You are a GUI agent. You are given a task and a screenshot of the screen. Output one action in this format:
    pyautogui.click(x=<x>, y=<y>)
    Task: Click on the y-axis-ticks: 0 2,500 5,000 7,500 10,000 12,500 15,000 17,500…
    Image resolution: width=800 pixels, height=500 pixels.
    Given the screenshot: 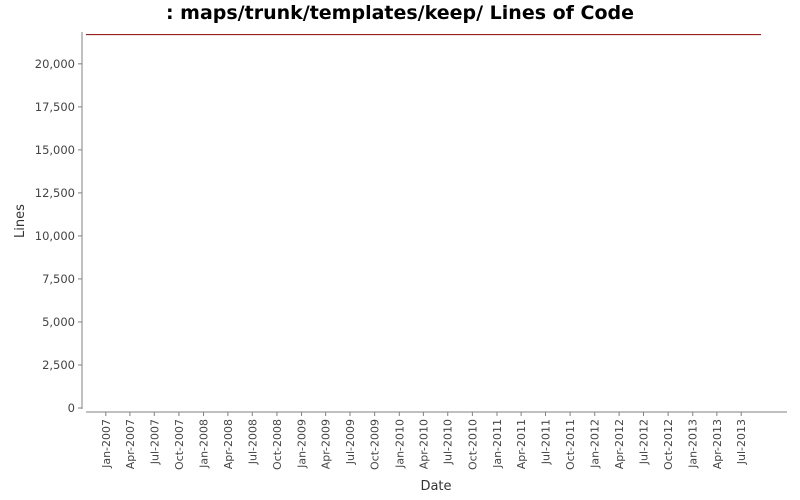 What is the action you would take?
    pyautogui.click(x=58, y=236)
    